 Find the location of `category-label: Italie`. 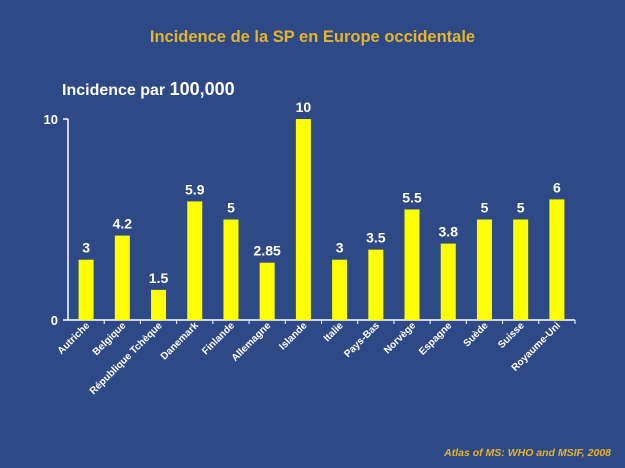

category-label: Italie is located at coordinates (334, 332).